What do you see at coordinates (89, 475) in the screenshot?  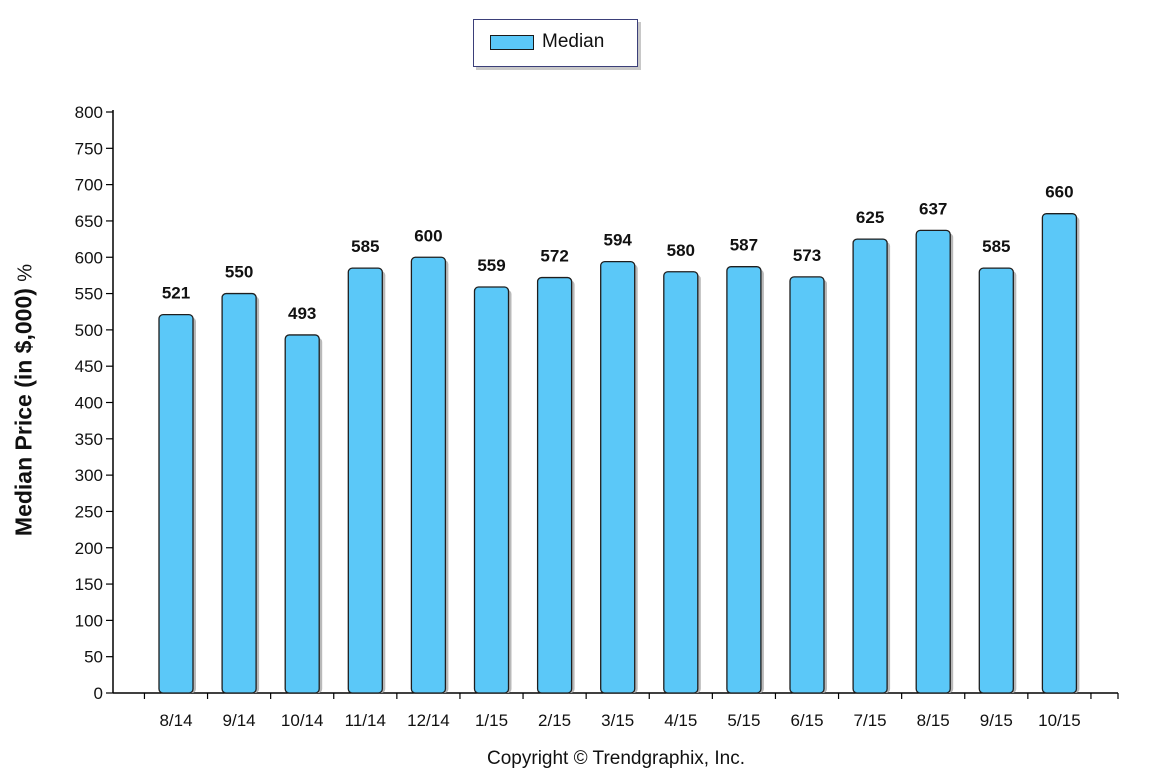 I see `y-tick-label: 300` at bounding box center [89, 475].